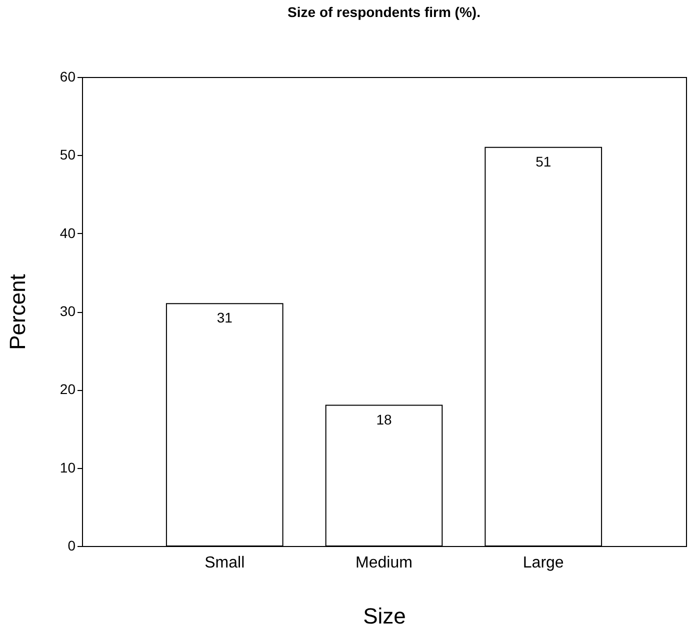  What do you see at coordinates (17, 312) in the screenshot?
I see `y-axis-title: Percent` at bounding box center [17, 312].